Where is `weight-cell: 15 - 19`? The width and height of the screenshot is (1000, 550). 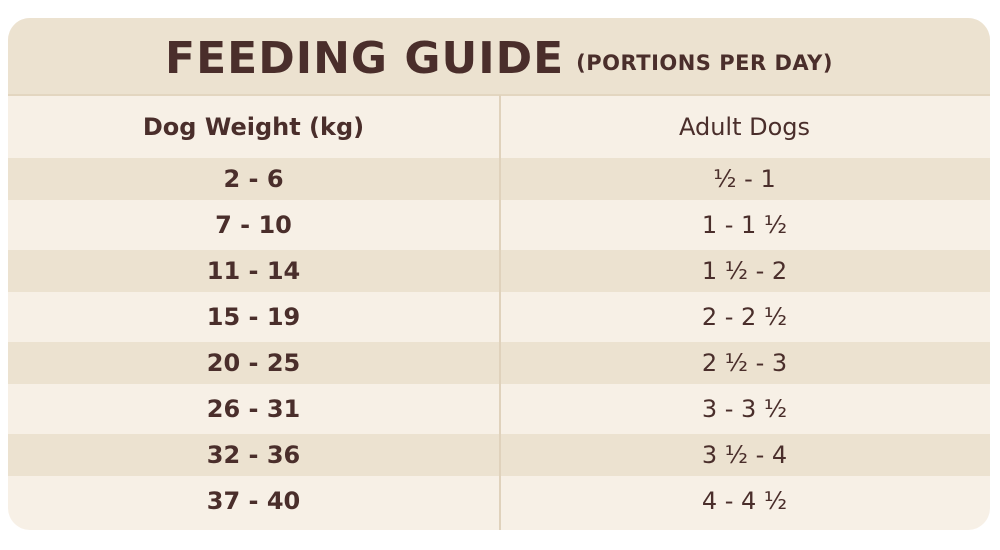
weight-cell: 15 - 19 is located at coordinates (253, 317).